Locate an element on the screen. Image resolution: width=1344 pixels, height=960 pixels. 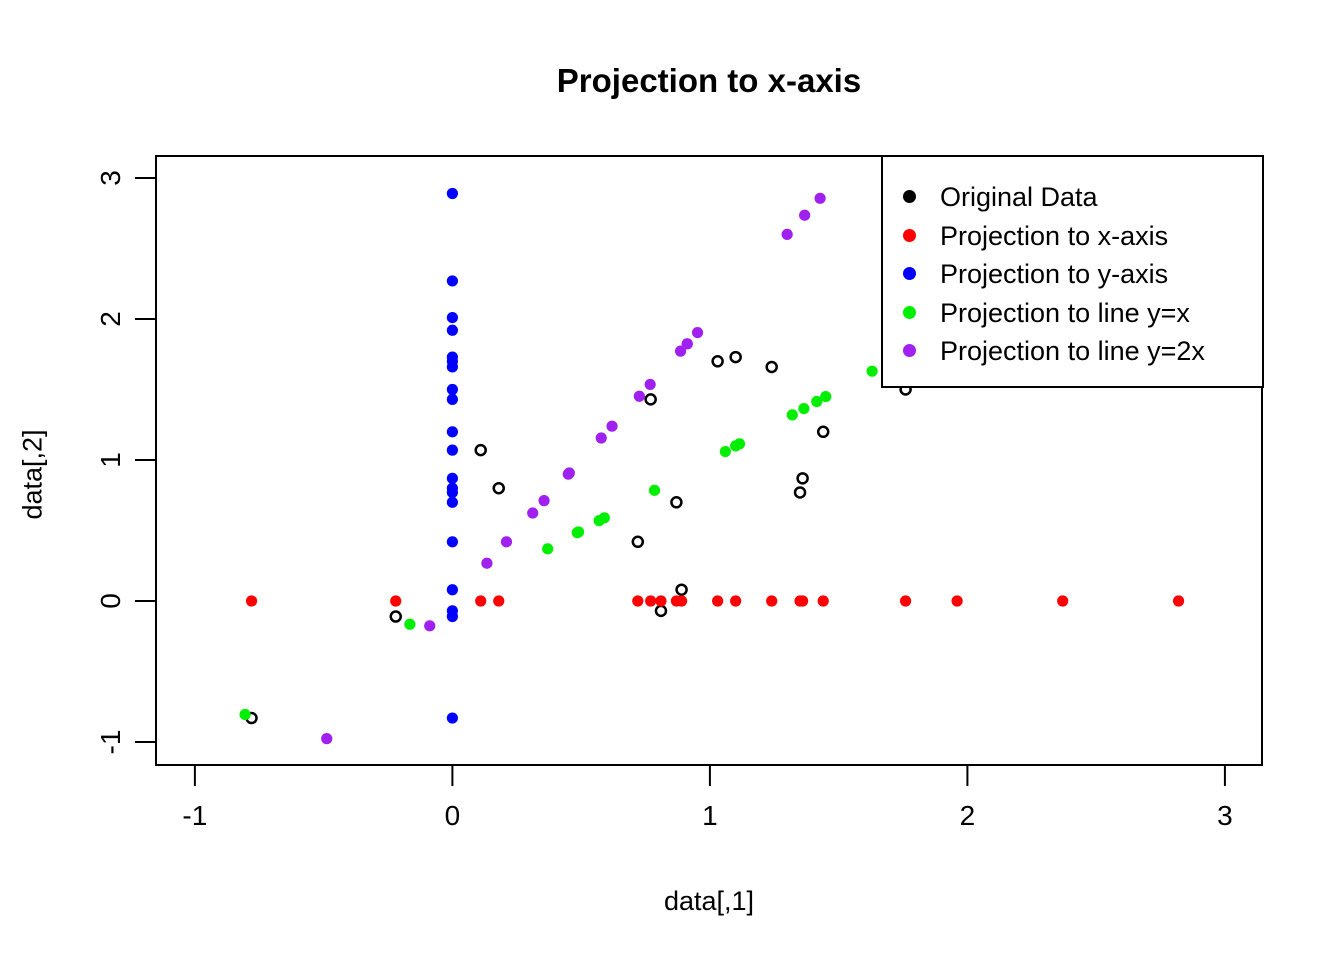
legend-label: Projection to line y=2x is located at coordinates (1072, 351).